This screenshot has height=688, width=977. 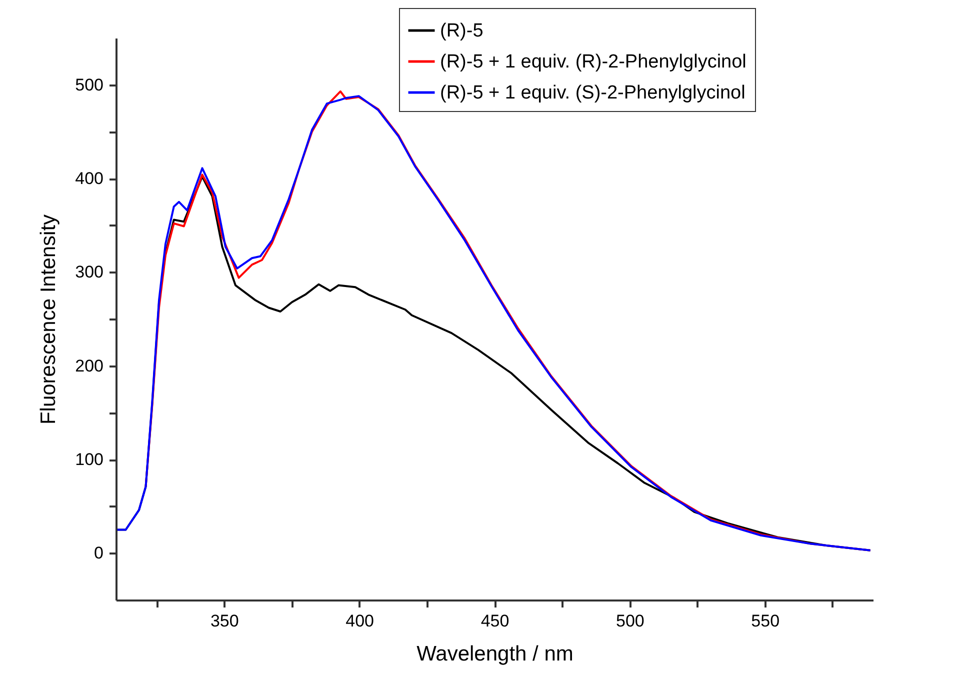 What do you see at coordinates (89, 366) in the screenshot?
I see `y-tick-label: 200` at bounding box center [89, 366].